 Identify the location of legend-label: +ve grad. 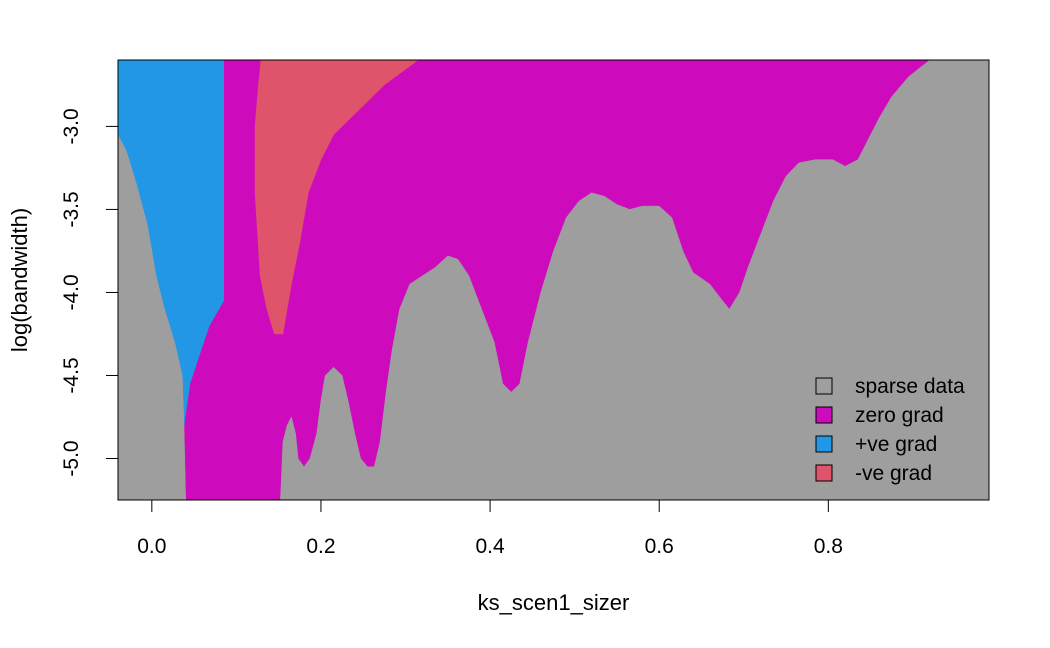
(896, 444).